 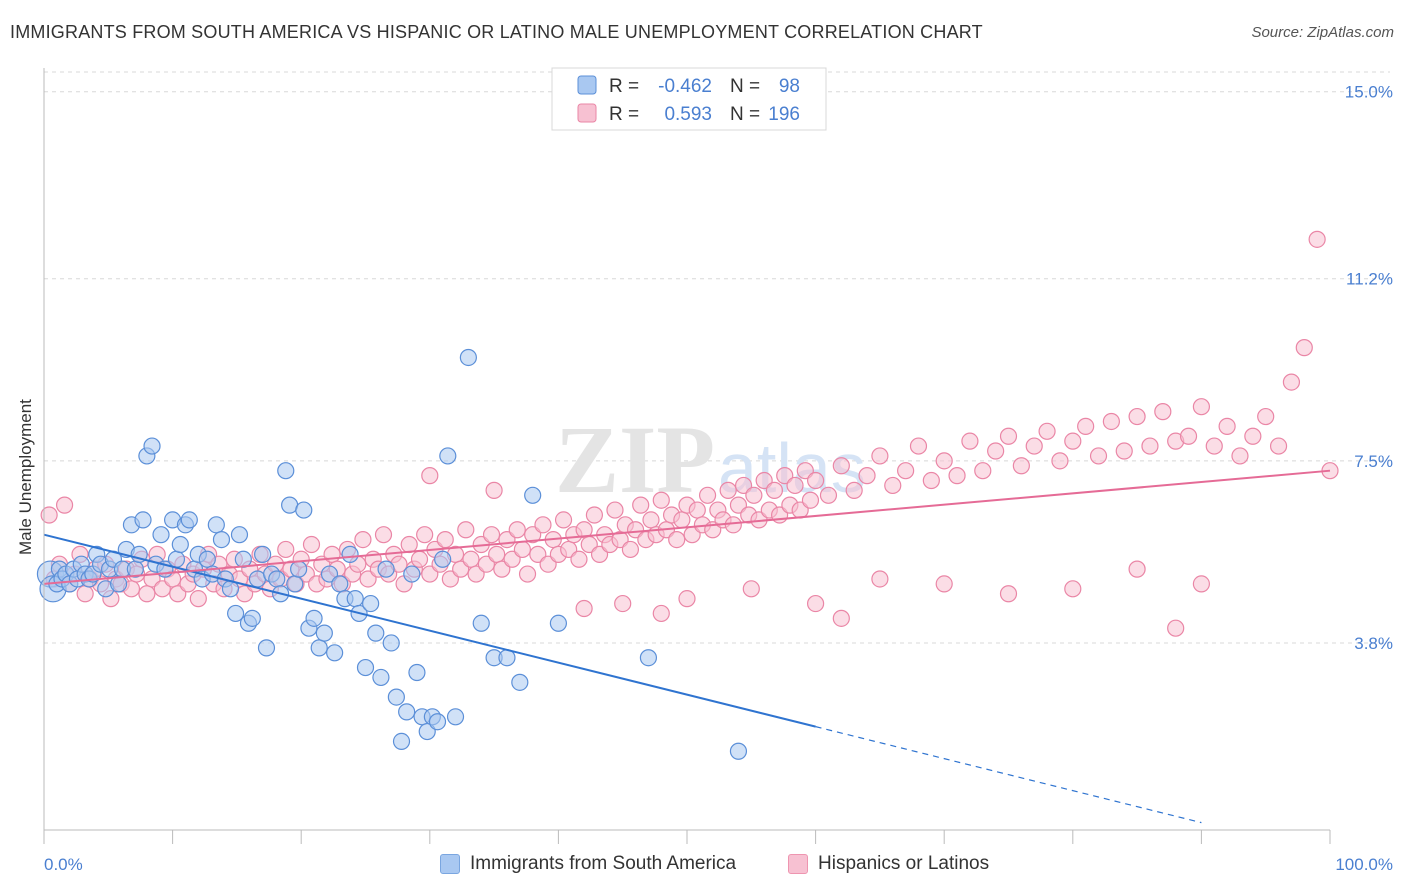 I want to click on source-label: Source: ZipAtlas.com, so click(x=1322, y=32).